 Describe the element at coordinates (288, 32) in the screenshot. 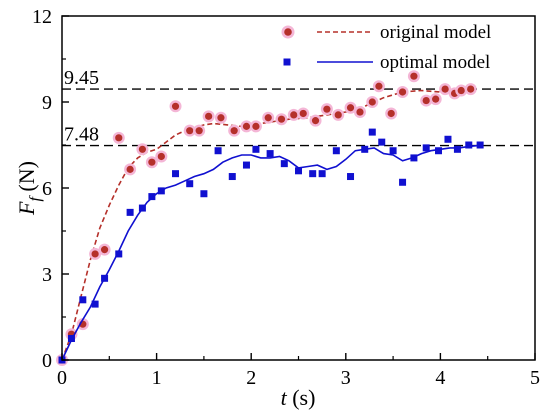

I see `legend-original-marker` at that location.